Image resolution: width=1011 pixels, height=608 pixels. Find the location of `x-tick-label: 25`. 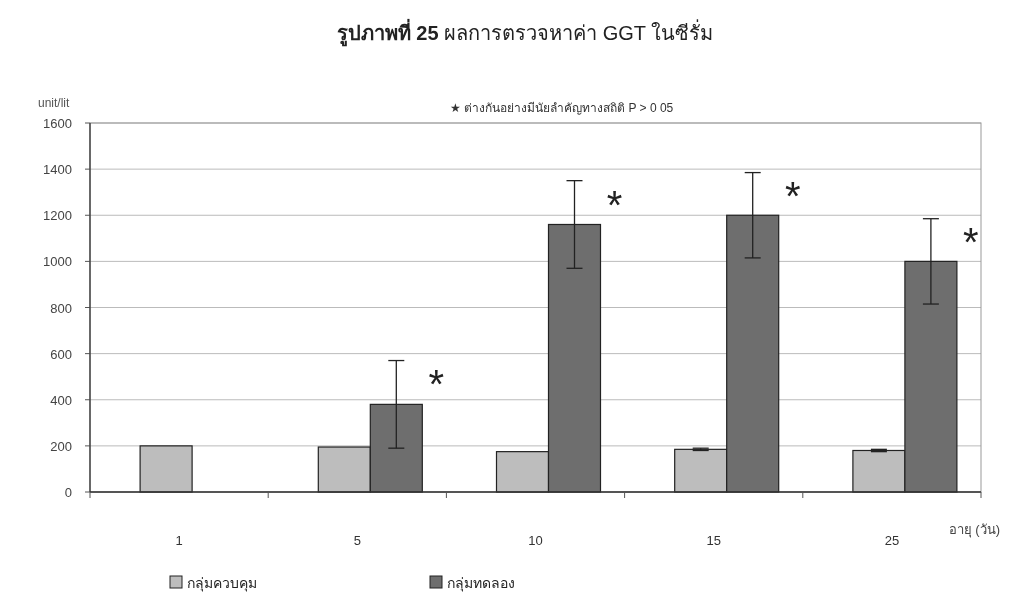

x-tick-label: 25 is located at coordinates (892, 540).